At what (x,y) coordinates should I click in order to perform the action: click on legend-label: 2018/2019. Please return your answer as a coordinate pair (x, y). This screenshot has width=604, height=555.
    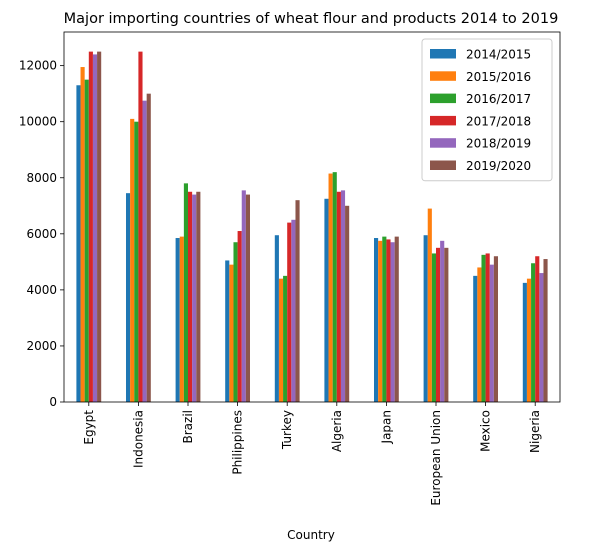
    Looking at the image, I should click on (498, 144).